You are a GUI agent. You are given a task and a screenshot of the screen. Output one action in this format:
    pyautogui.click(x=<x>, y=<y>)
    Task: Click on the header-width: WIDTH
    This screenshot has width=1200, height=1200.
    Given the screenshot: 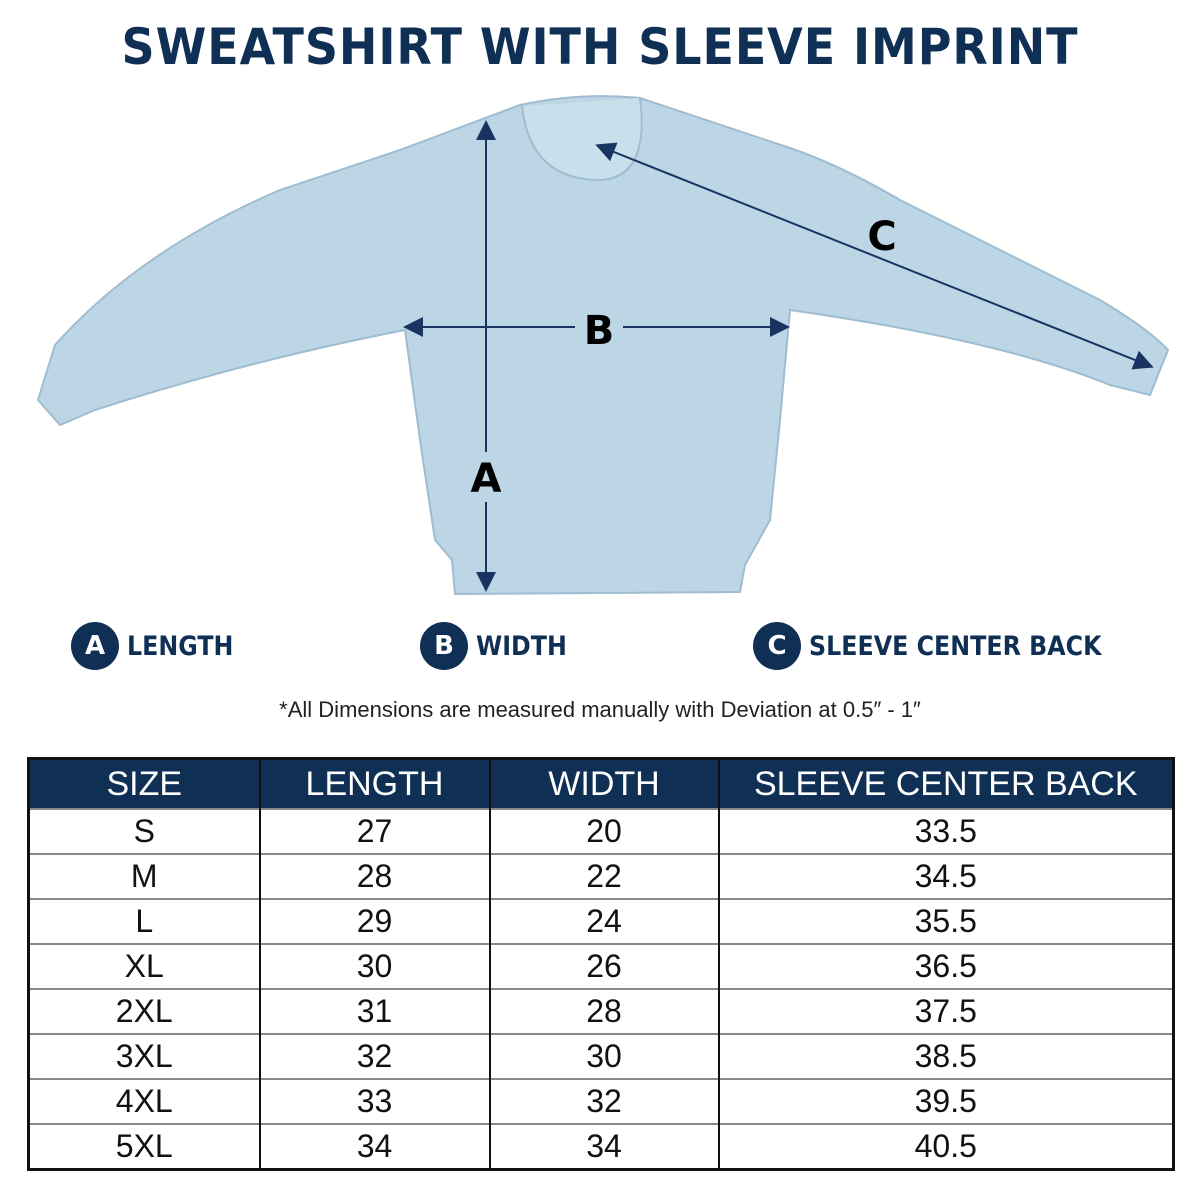 What is the action you would take?
    pyautogui.click(x=603, y=783)
    